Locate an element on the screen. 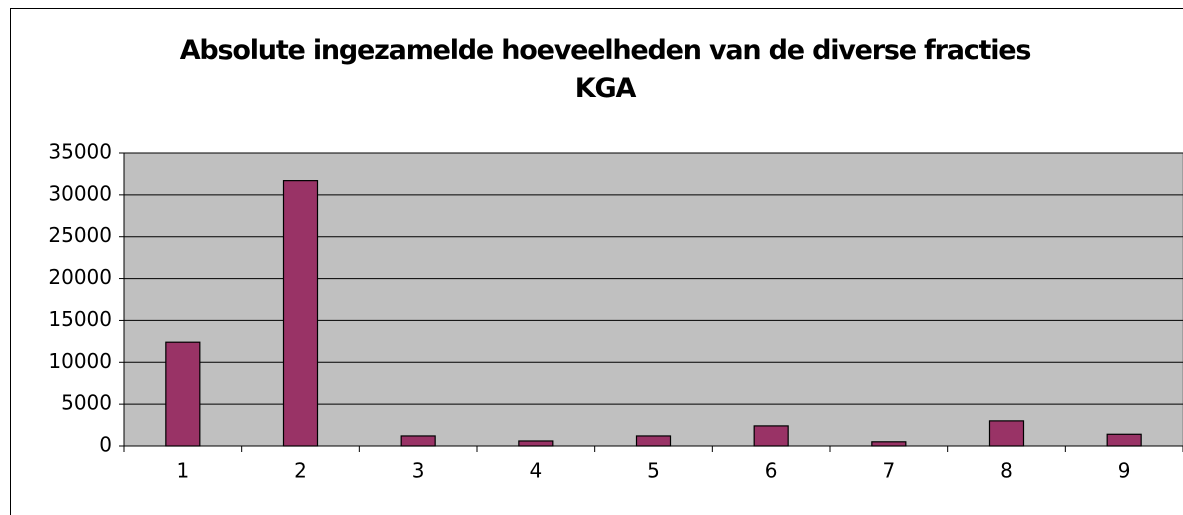 Image resolution: width=1183 pixels, height=515 pixels. y-tick-label: 30000 is located at coordinates (80, 193).